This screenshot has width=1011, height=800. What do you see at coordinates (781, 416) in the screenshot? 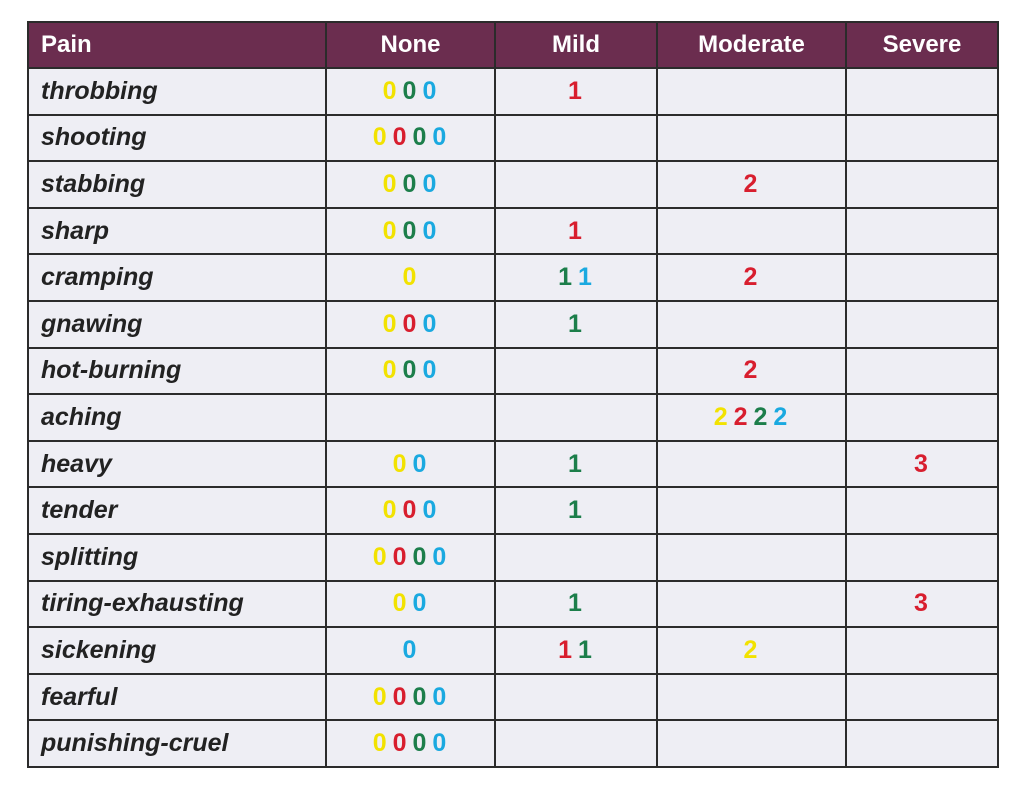
I see `rating-mark-blue: 2` at bounding box center [781, 416].